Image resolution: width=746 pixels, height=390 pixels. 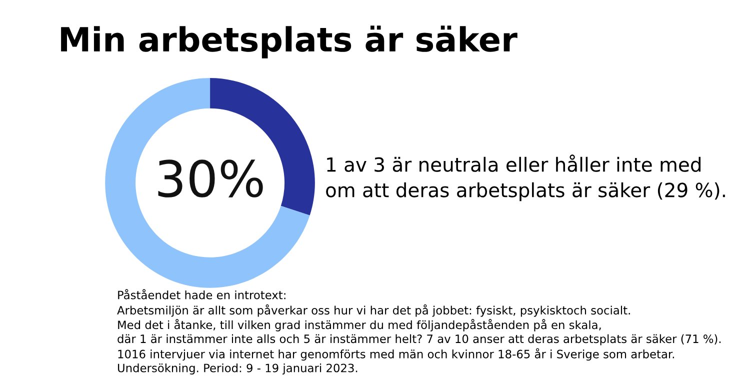 I want to click on text: Arbetsmiljön är allt som påverkar oss hur vi har det på jobbet: fysiskt, psykisktoch socialt., so click(x=373, y=310).